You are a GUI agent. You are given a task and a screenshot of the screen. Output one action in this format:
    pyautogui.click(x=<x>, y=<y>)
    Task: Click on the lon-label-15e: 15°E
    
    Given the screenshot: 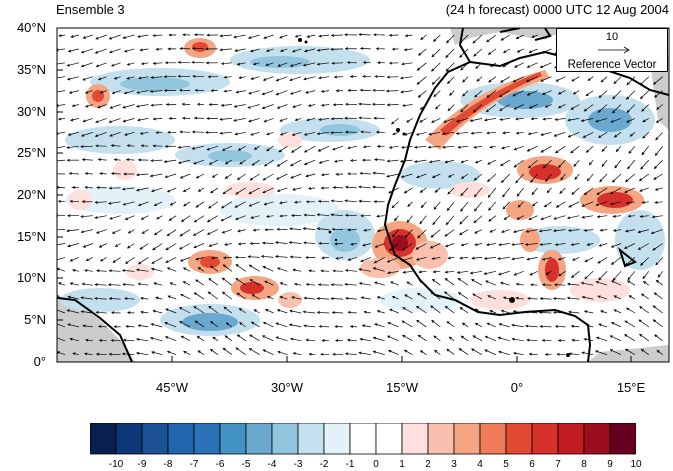 What is the action you would take?
    pyautogui.click(x=631, y=387)
    